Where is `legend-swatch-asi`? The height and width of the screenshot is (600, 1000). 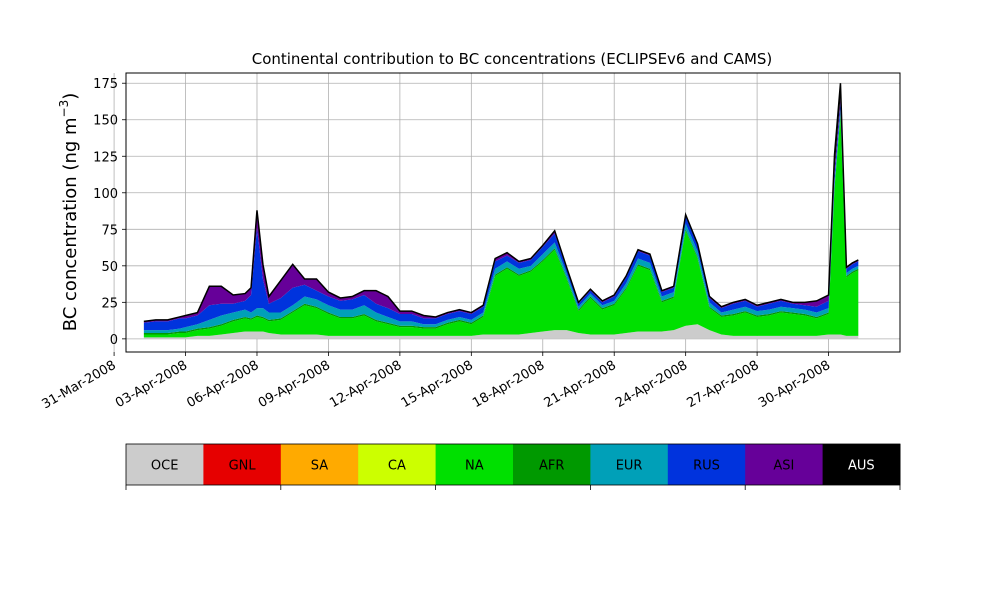 legend-swatch-asi is located at coordinates (784, 464).